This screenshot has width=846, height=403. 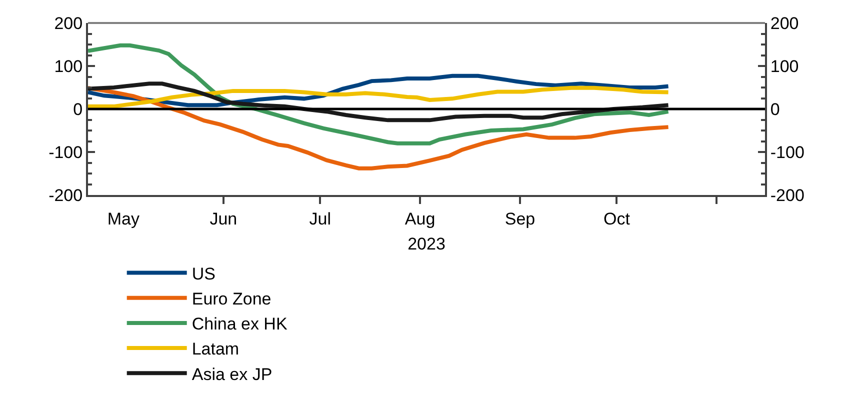 What do you see at coordinates (232, 374) in the screenshot?
I see `legend-label: Asia ex JP` at bounding box center [232, 374].